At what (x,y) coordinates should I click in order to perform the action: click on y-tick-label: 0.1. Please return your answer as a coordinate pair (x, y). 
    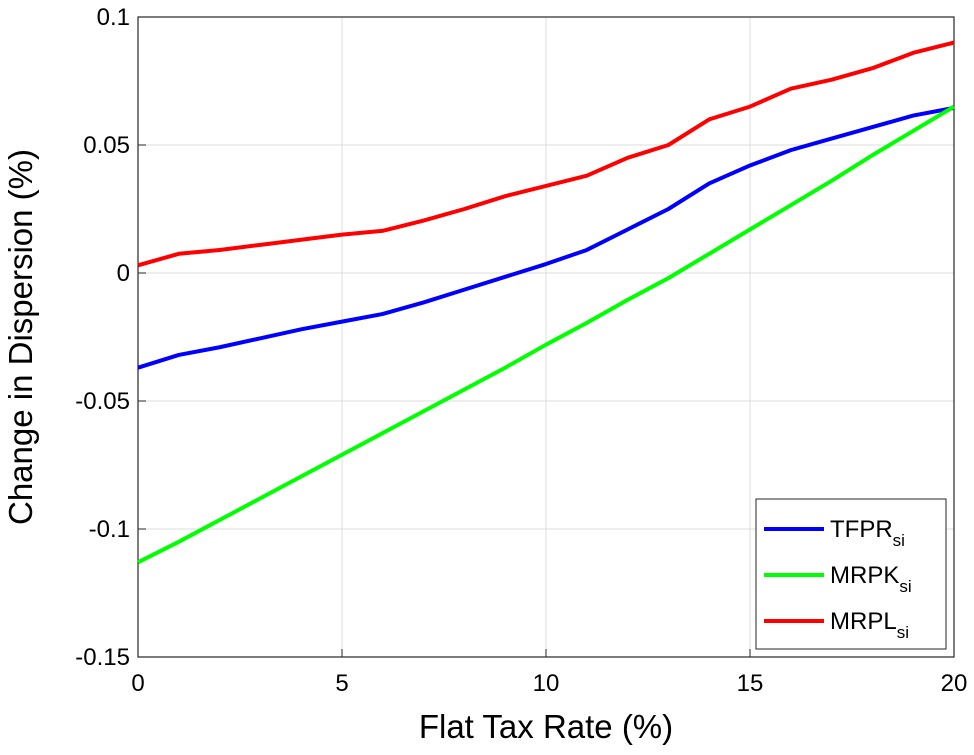
    Looking at the image, I should click on (113, 17).